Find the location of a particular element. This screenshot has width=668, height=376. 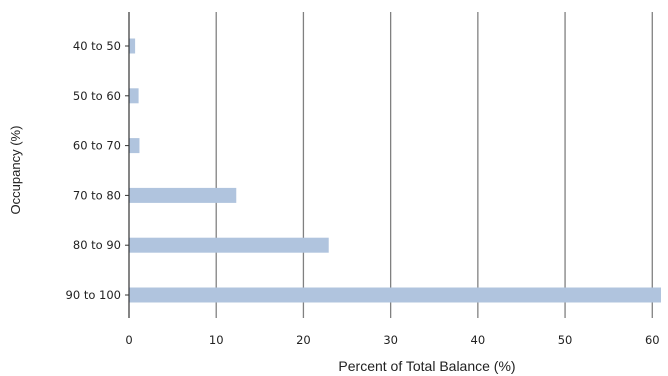

x-tick-labels: 0 10 20 30 40 50 60 is located at coordinates (392, 340).